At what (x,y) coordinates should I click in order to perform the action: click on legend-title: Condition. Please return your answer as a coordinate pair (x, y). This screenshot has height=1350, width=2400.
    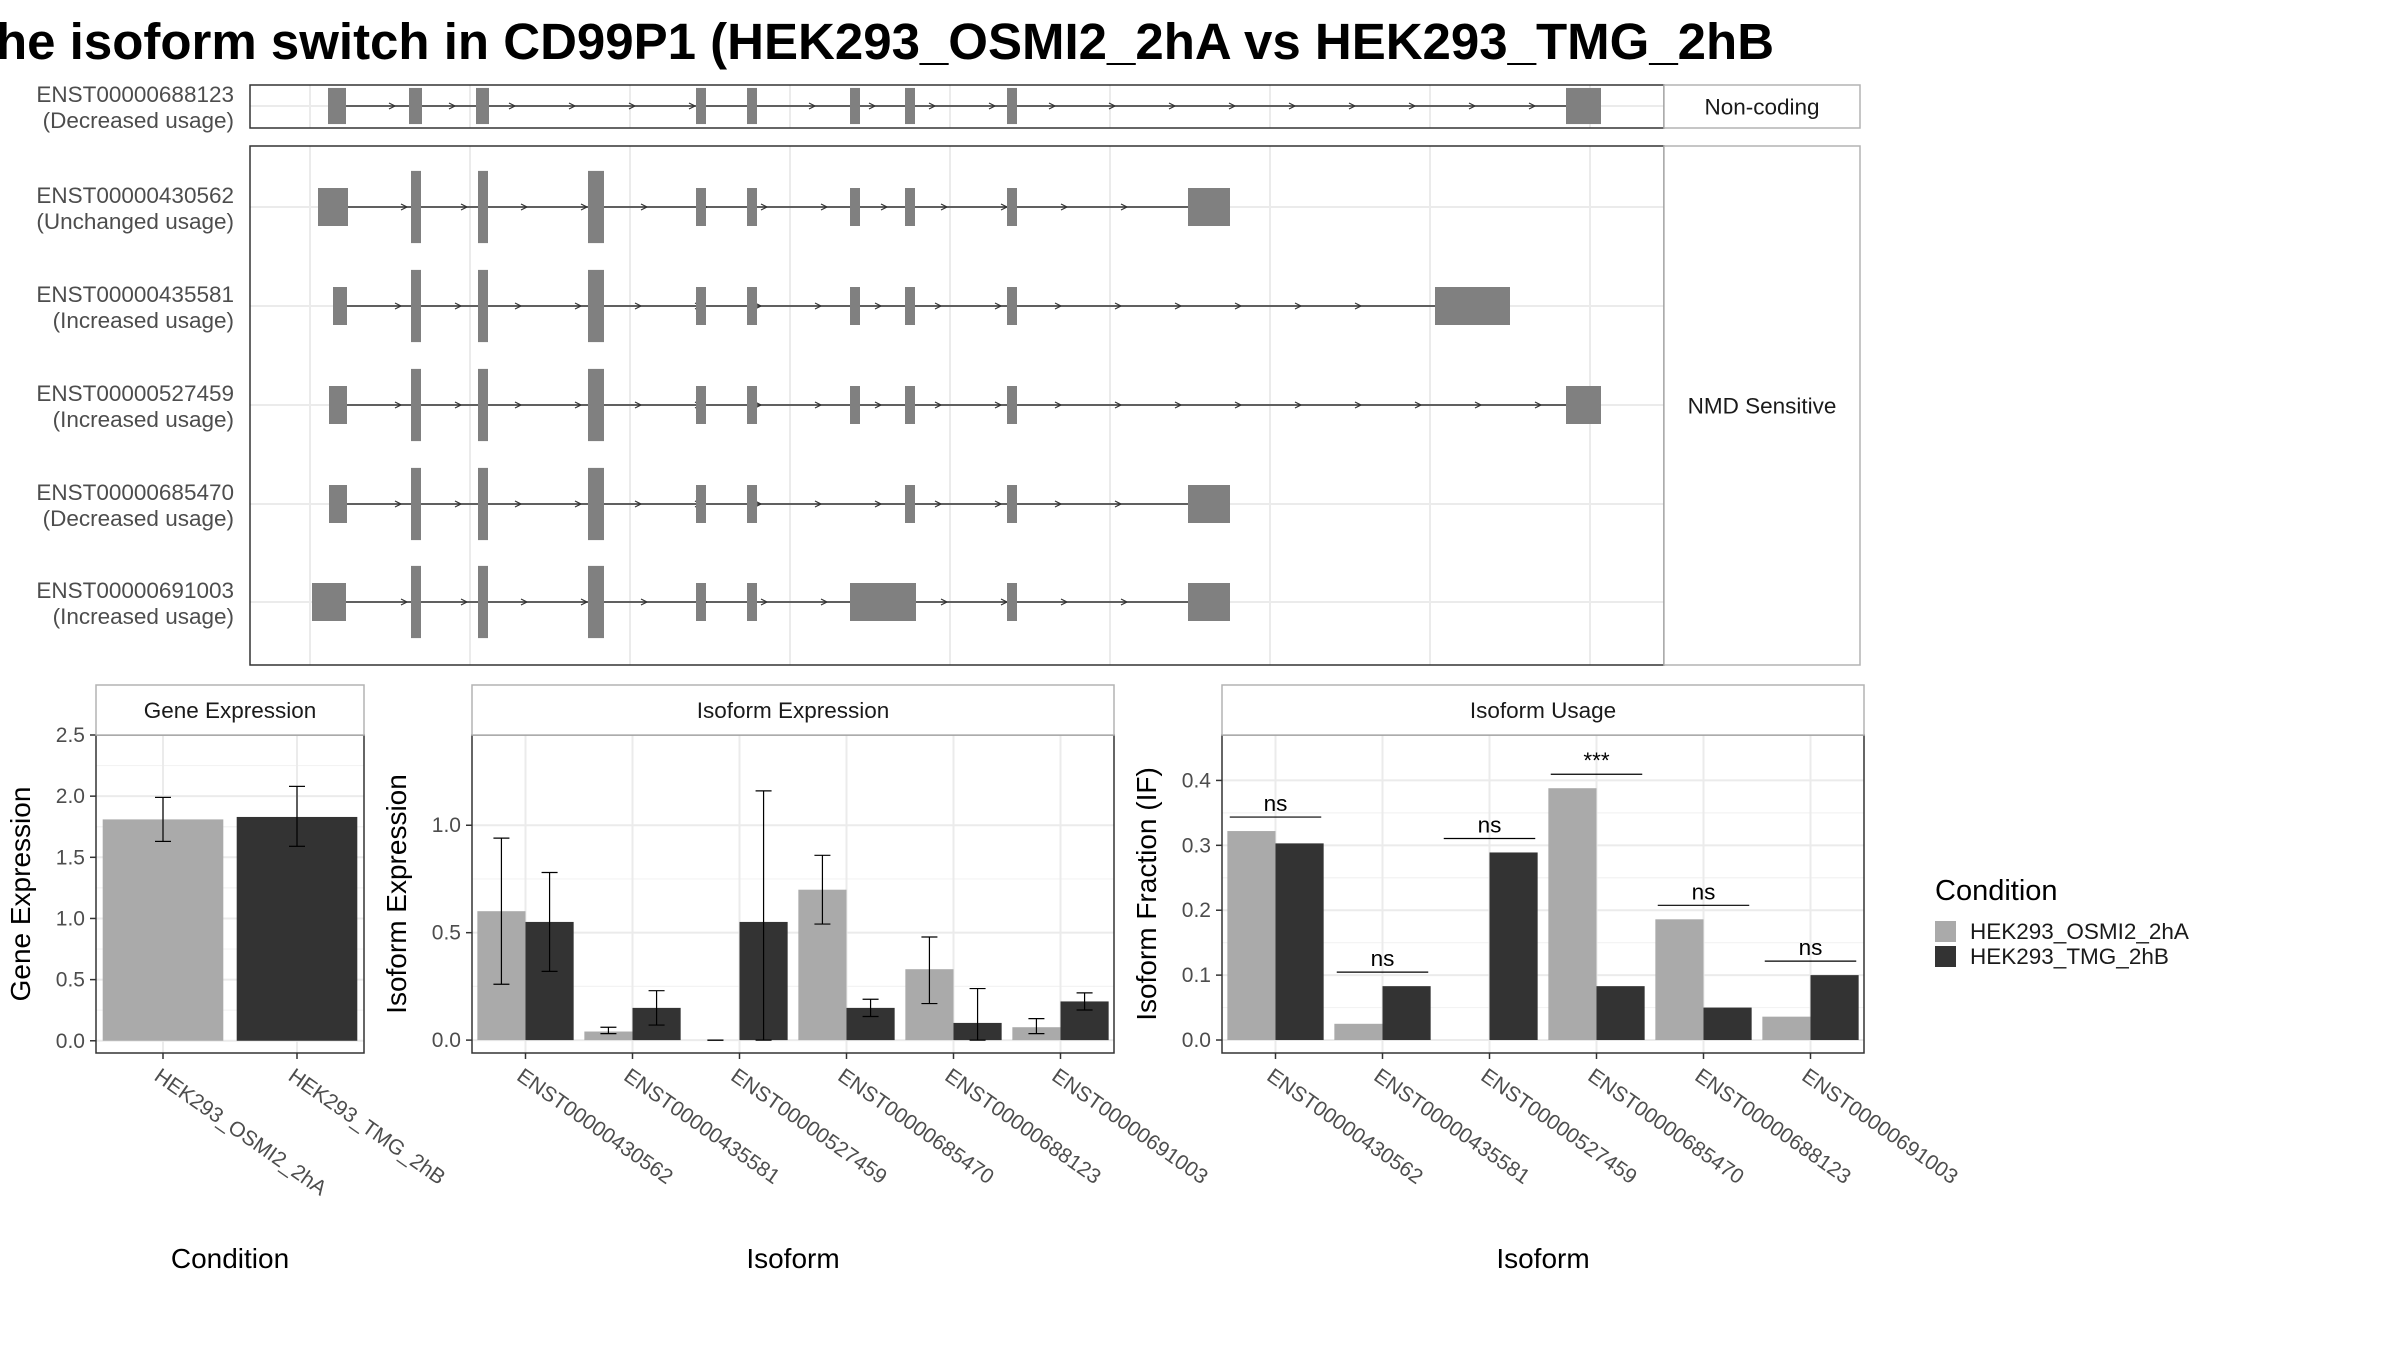
    Looking at the image, I should click on (1996, 891).